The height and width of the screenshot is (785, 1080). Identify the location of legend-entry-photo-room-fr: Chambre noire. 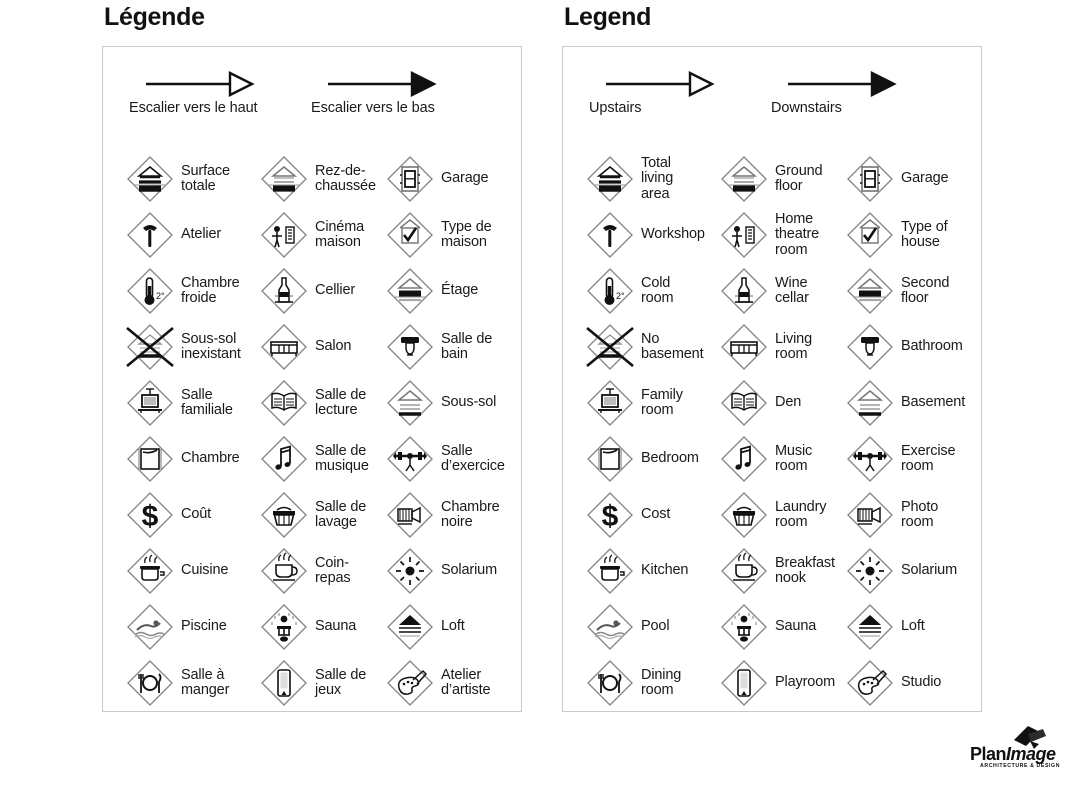
(454, 515).